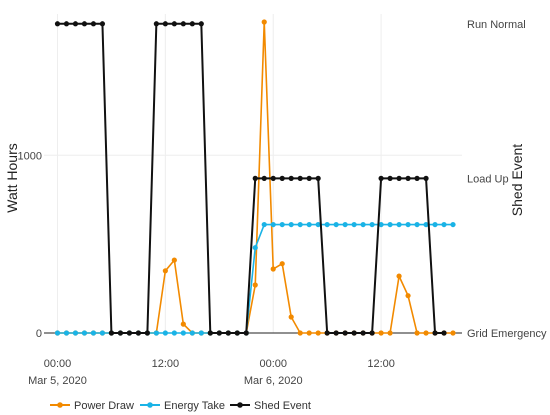  Describe the element at coordinates (270, 406) in the screenshot. I see `legend-item-shed-event: Shed Event` at that location.